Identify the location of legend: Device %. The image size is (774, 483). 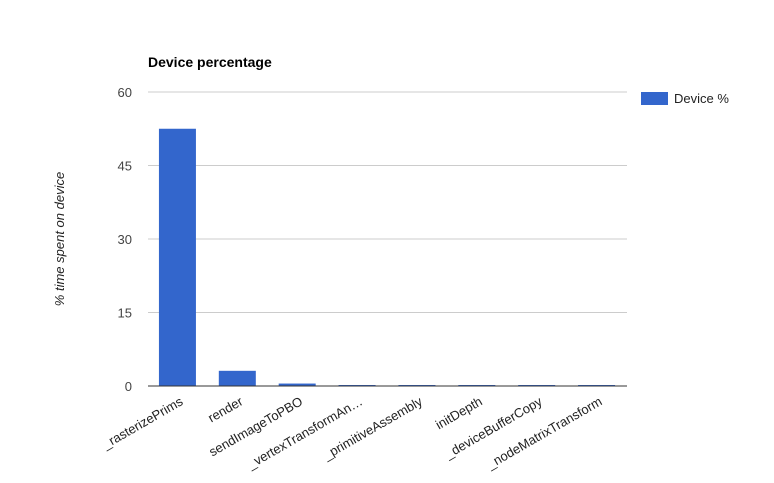
(685, 98).